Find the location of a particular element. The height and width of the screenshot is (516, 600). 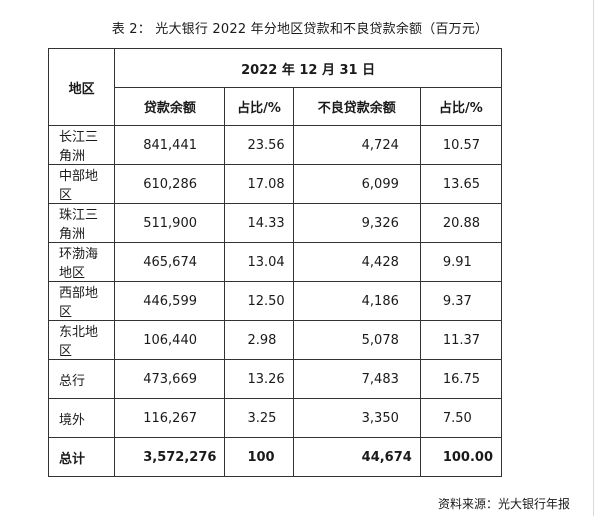

total-npl-share-cell: 100.00 is located at coordinates (461, 457).